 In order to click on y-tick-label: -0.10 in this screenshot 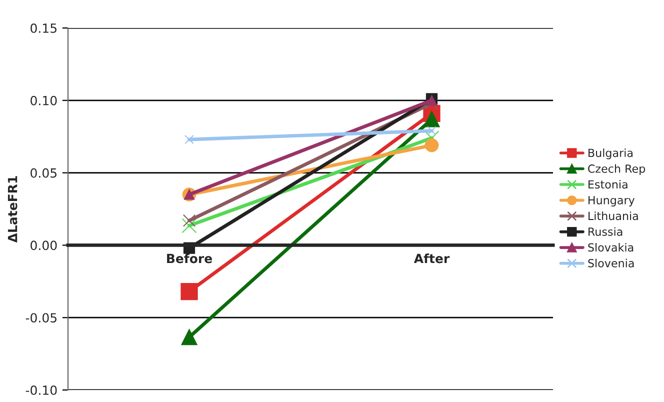, I will do `click(41, 390)`.